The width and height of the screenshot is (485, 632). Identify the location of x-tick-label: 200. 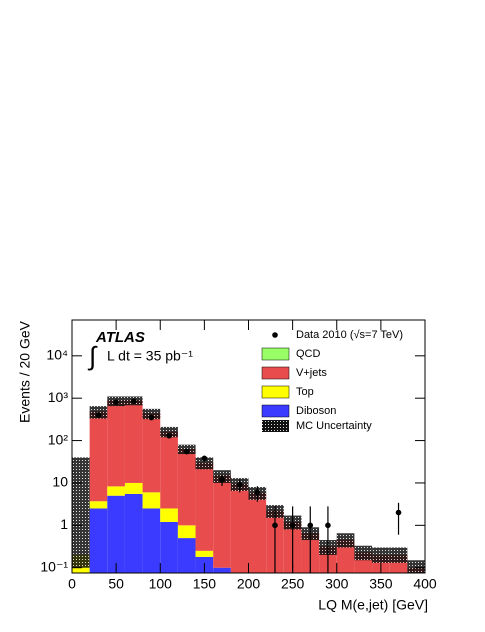
(249, 584).